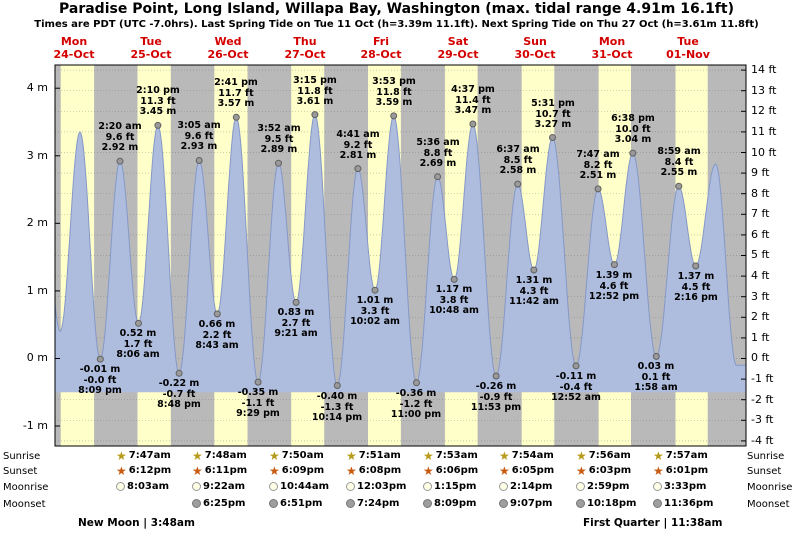 This screenshot has height=539, width=793. I want to click on day-label: Sat 29-Oct, so click(458, 48).